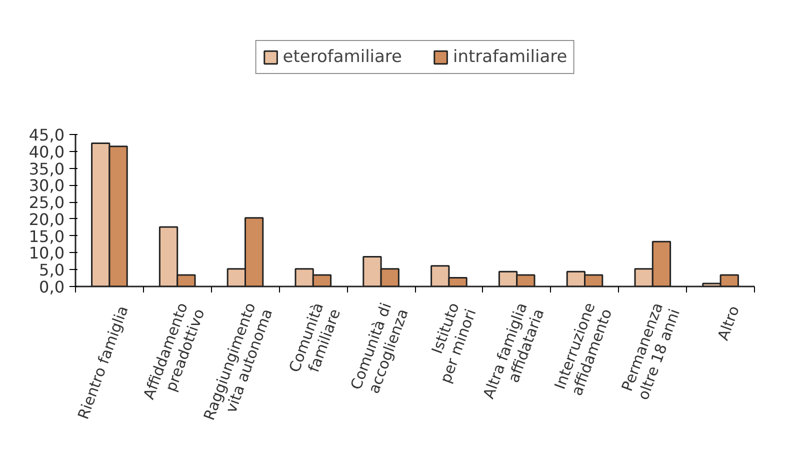  What do you see at coordinates (46, 202) in the screenshot?
I see `y-tick-label: 25,0` at bounding box center [46, 202].